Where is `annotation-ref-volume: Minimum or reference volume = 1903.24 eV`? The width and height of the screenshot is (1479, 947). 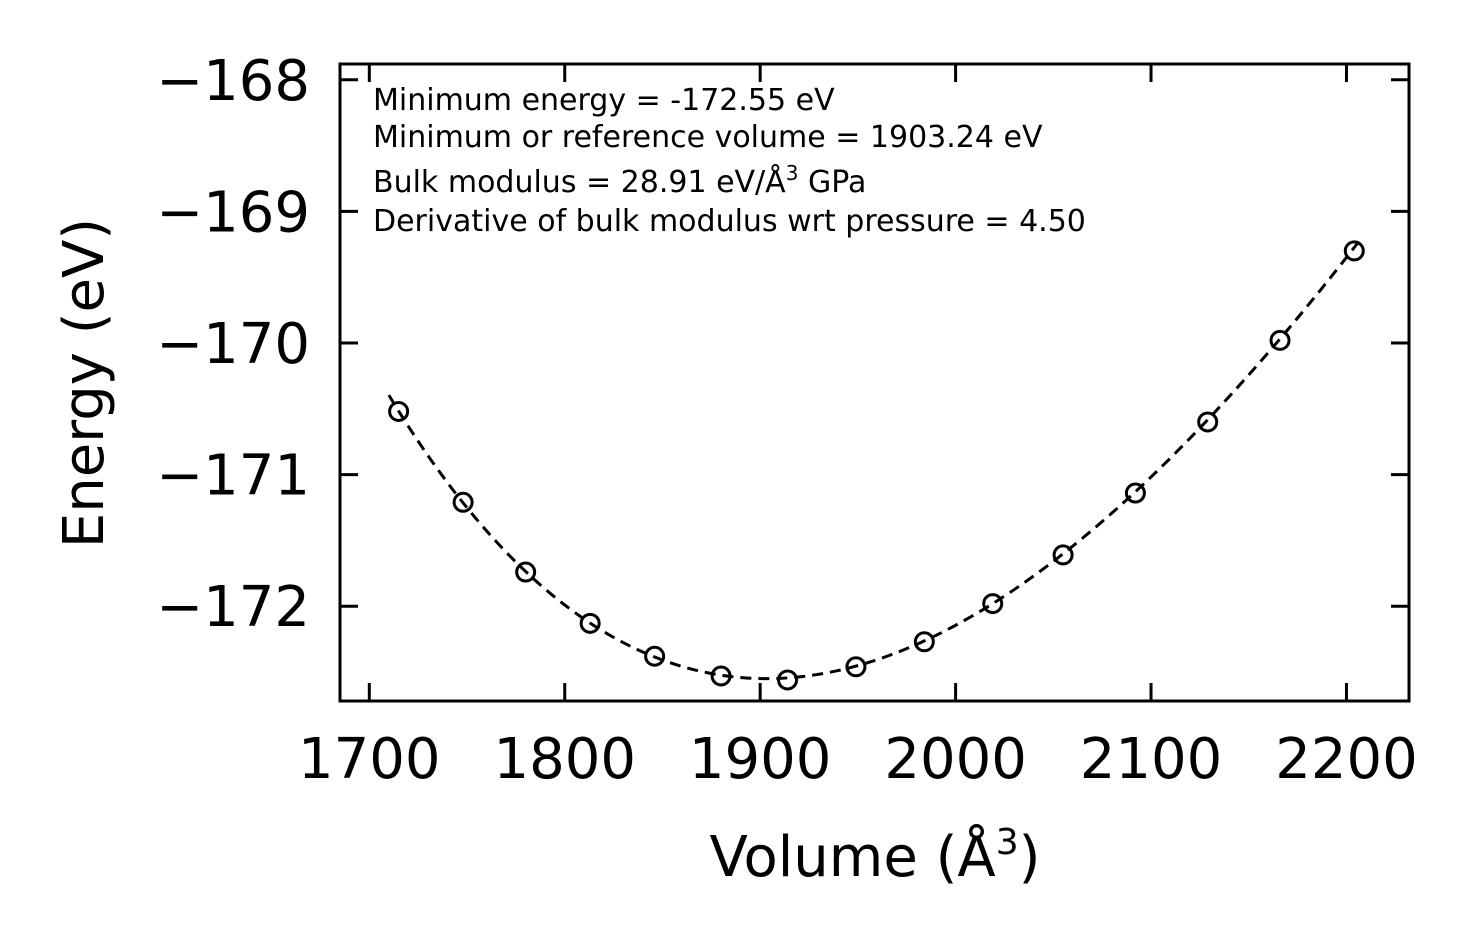 annotation-ref-volume: Minimum or reference volume = 1903.24 eV is located at coordinates (708, 137).